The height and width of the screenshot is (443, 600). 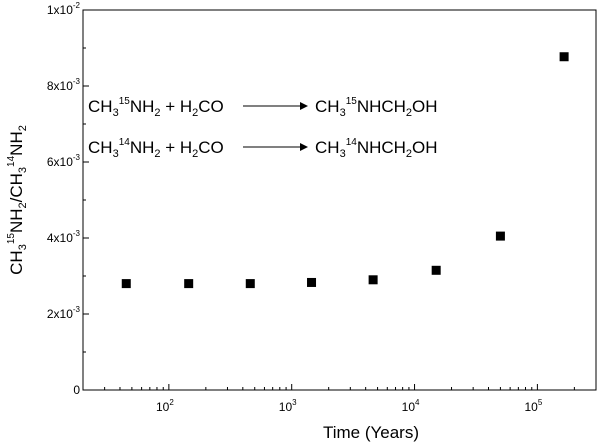 What do you see at coordinates (288, 406) in the screenshot?
I see `x-tick-label: 10³` at bounding box center [288, 406].